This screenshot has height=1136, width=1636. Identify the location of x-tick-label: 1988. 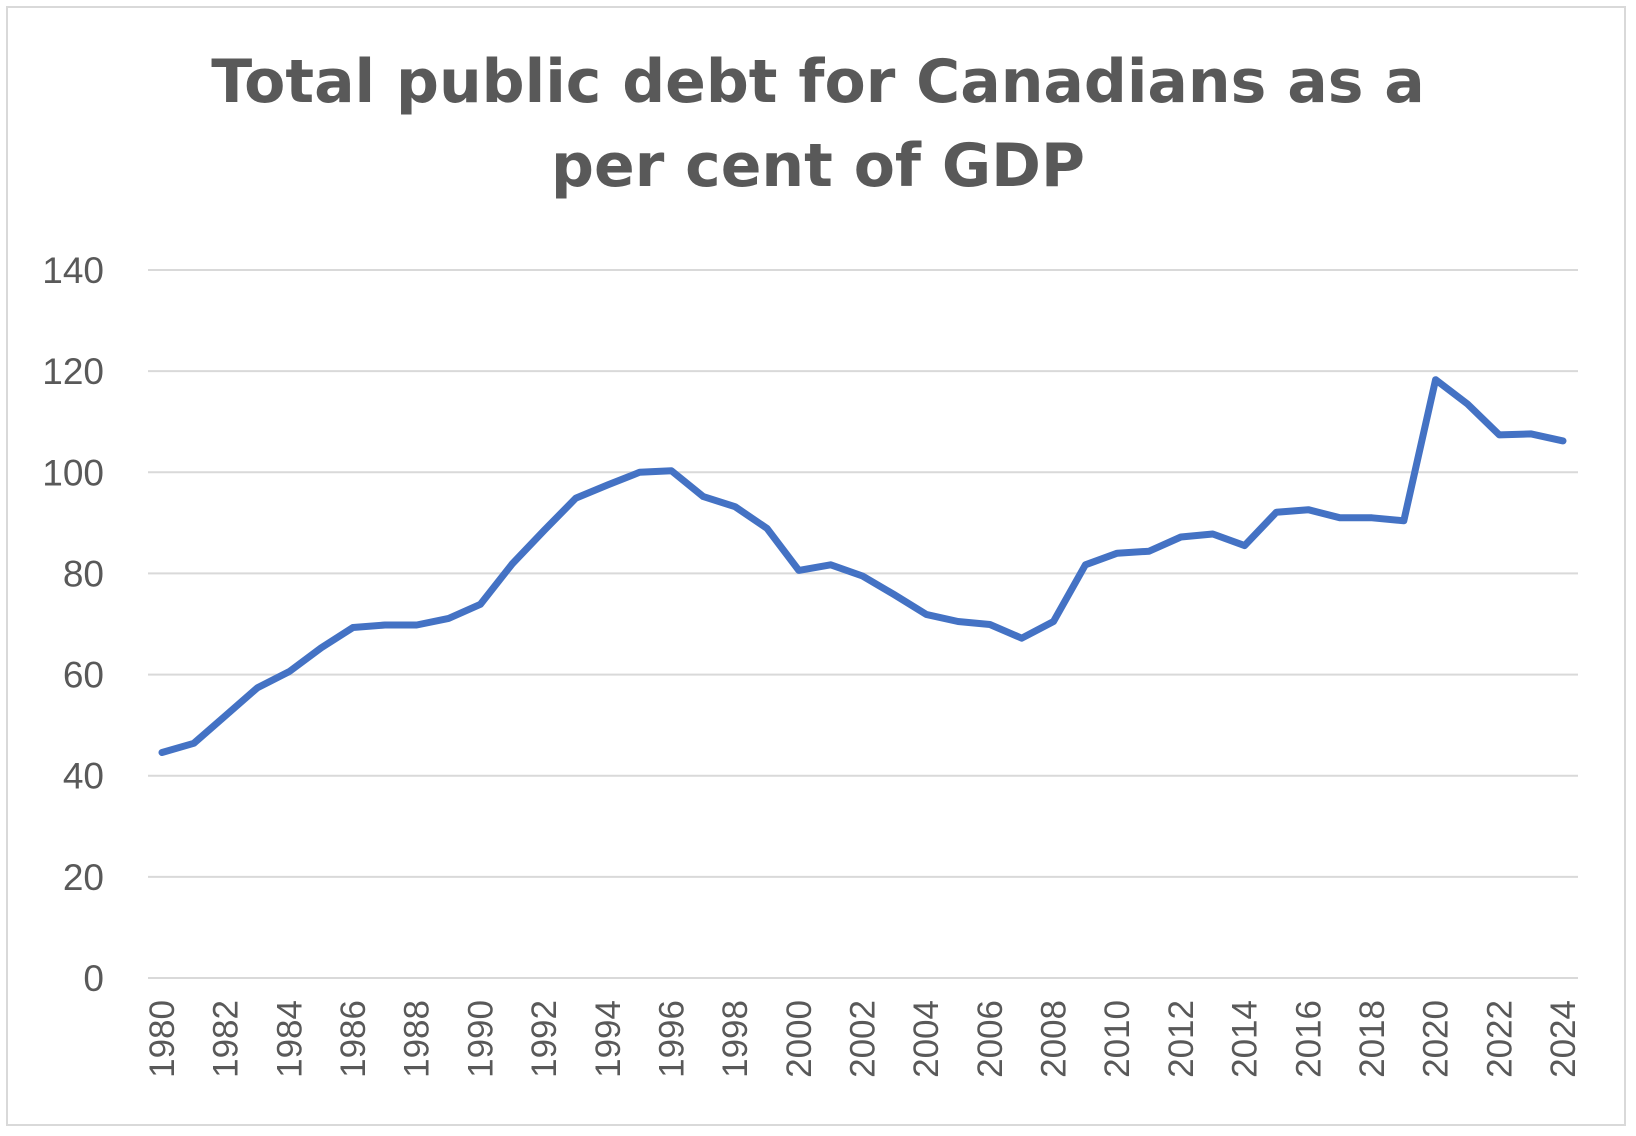
(417, 1039).